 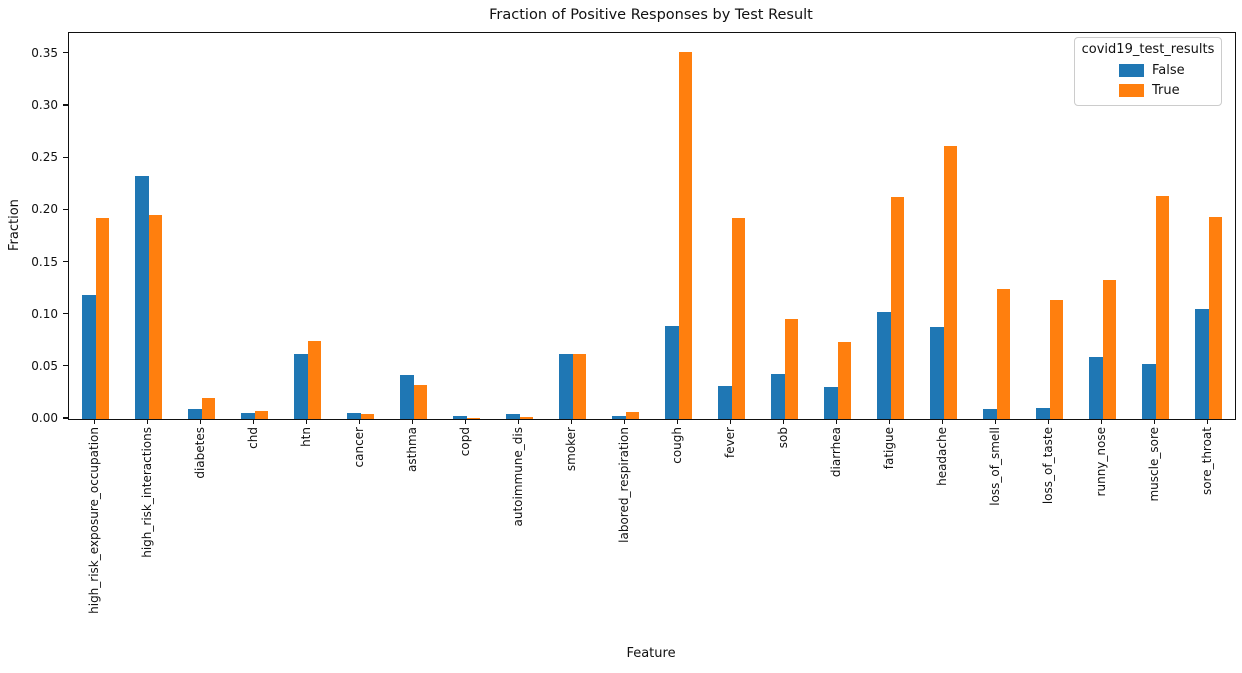 I want to click on bar-fever-true, so click(x=738, y=318).